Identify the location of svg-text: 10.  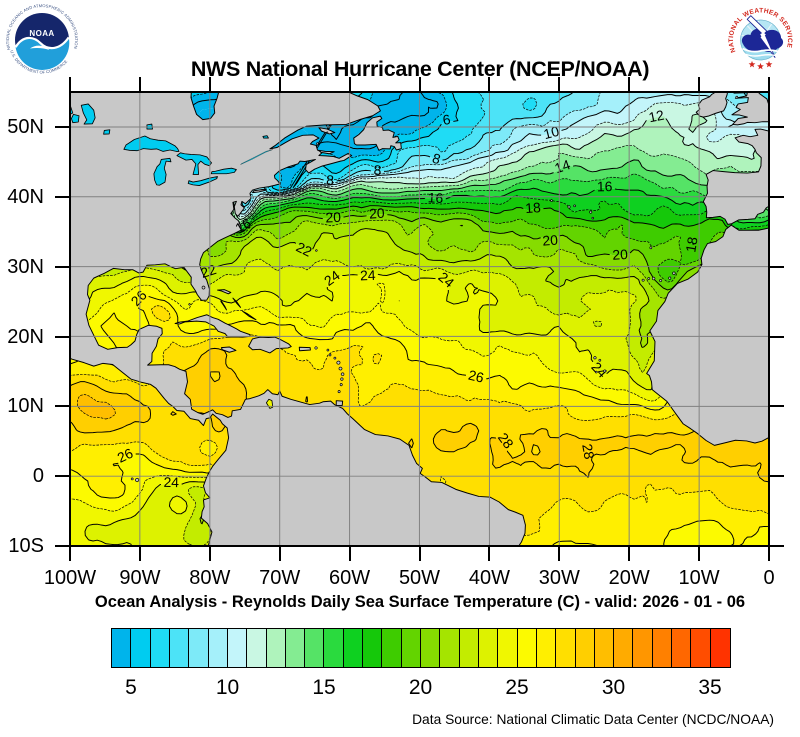
(551, 132).